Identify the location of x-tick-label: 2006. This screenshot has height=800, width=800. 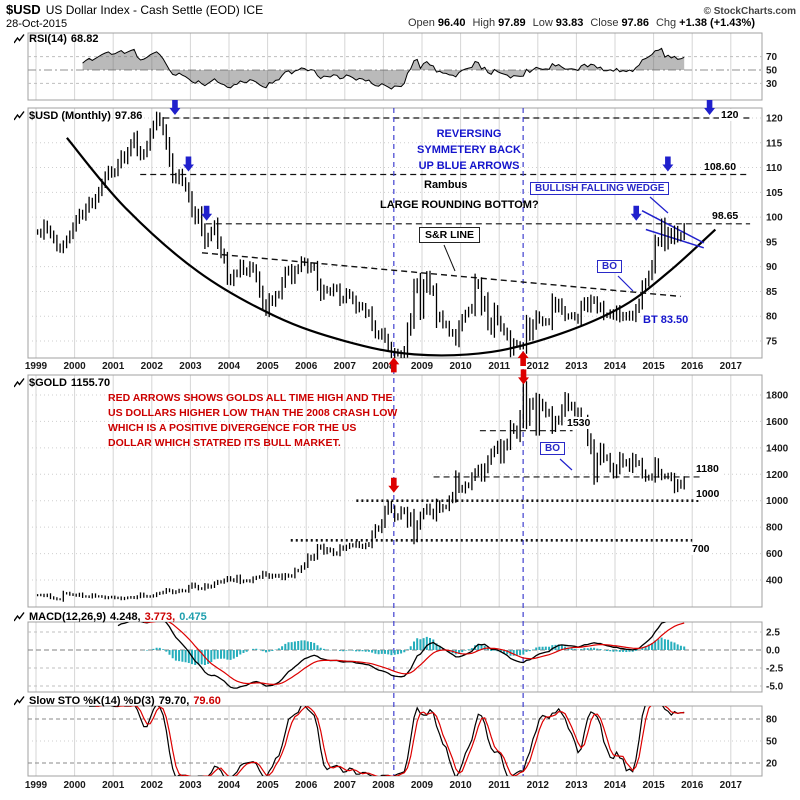
(306, 366).